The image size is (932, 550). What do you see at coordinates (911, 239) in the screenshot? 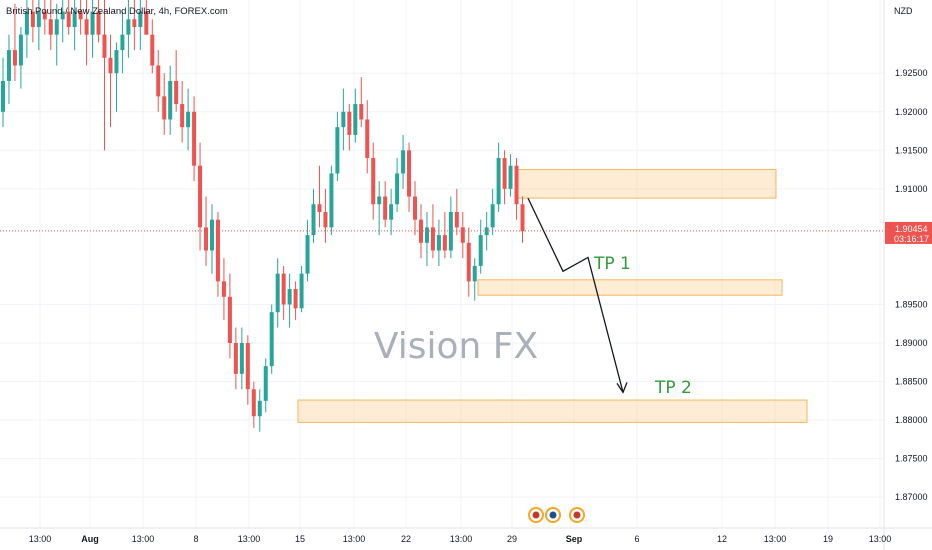
I see `price-tag-countdown: 03:16:17` at bounding box center [911, 239].